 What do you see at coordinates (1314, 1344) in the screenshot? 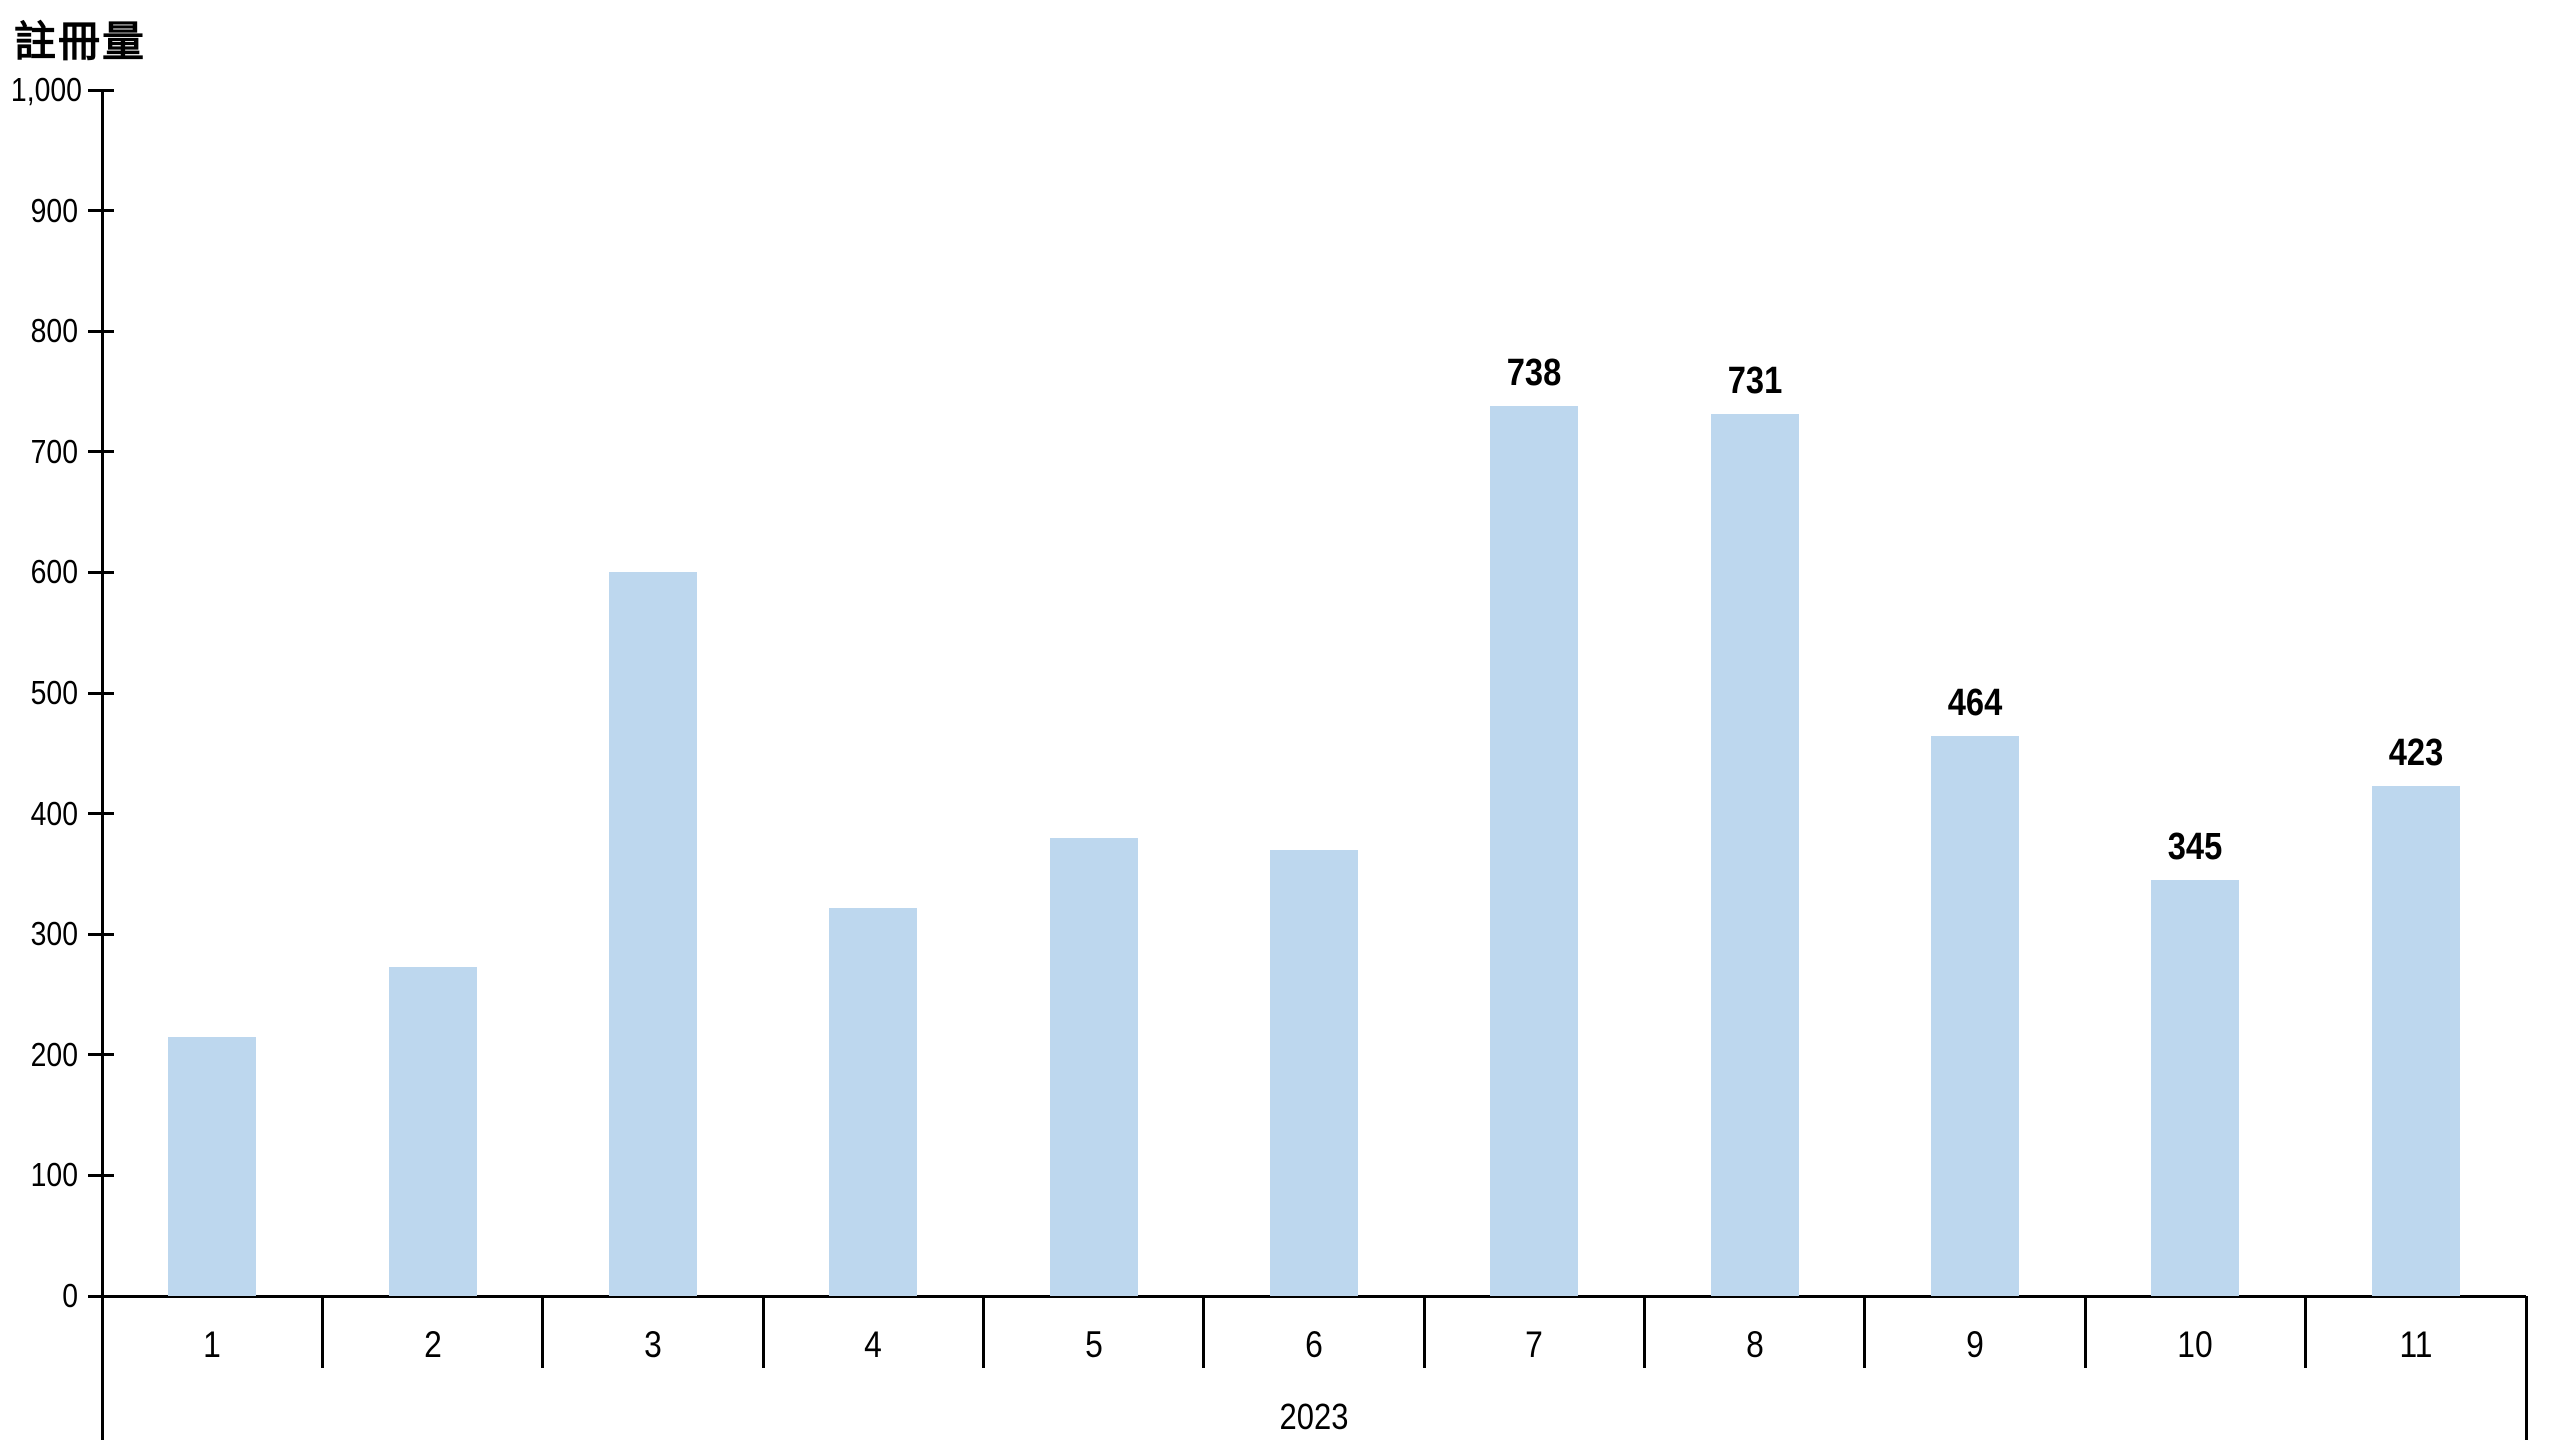
I see `x-axis-category-label: 6` at bounding box center [1314, 1344].